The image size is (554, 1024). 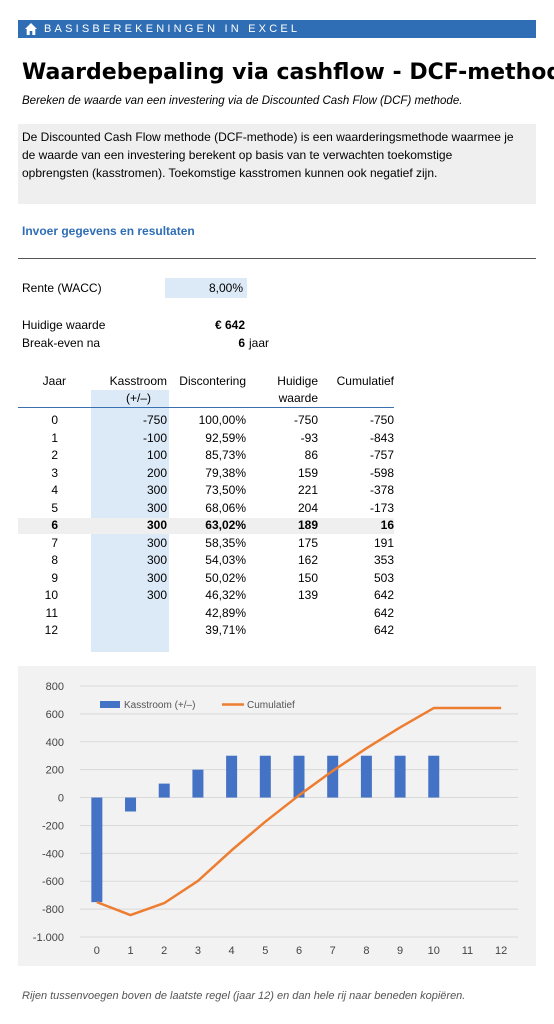 I want to click on table-cell-pv: 189, so click(x=307, y=525).